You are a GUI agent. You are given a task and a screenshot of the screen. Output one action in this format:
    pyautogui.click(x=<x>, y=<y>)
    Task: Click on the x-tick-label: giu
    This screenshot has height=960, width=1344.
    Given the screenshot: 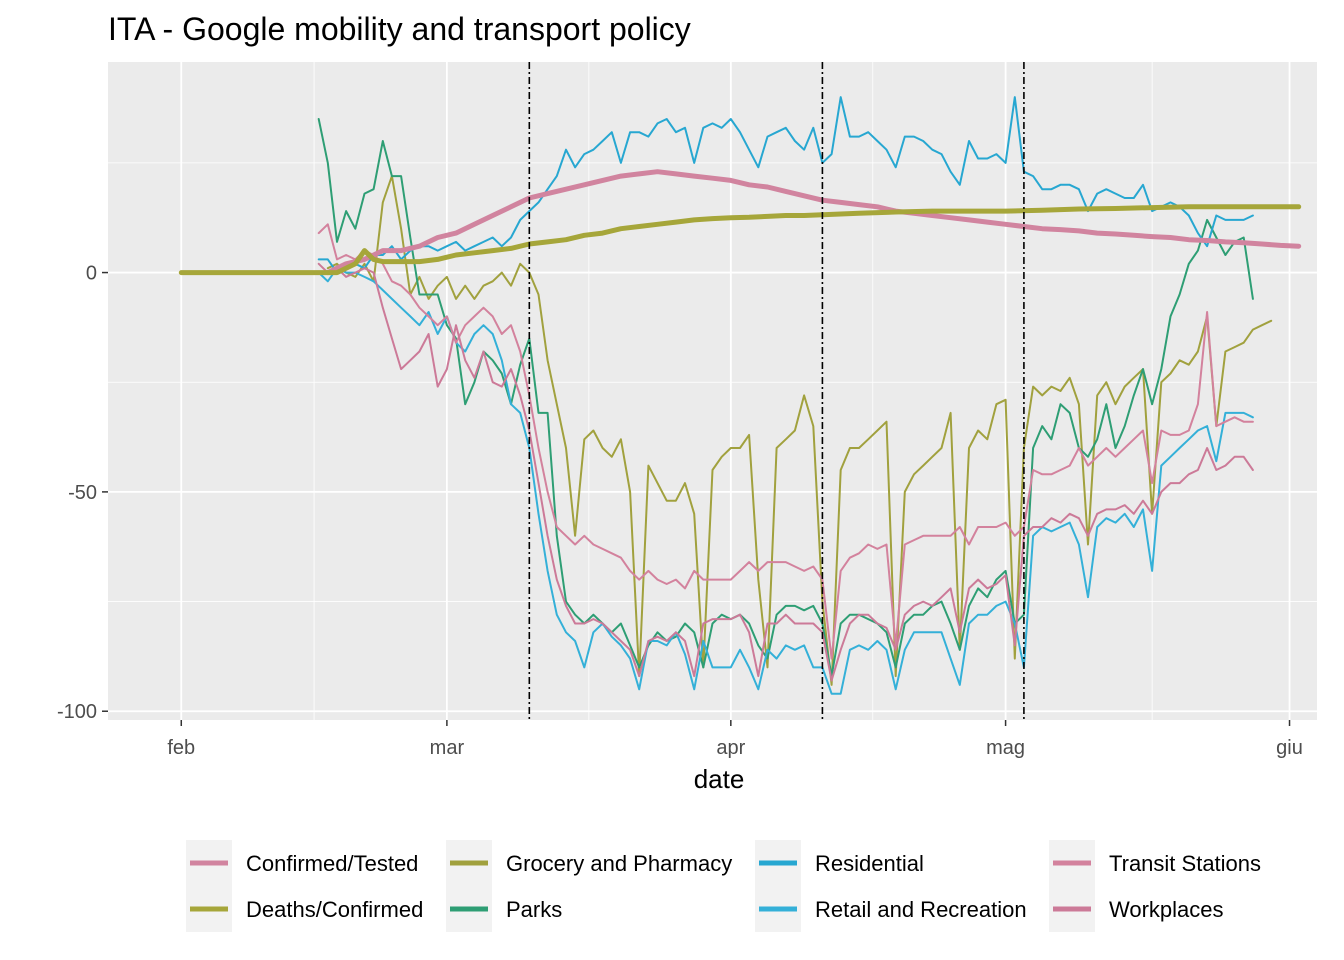 What is the action you would take?
    pyautogui.click(x=1289, y=748)
    